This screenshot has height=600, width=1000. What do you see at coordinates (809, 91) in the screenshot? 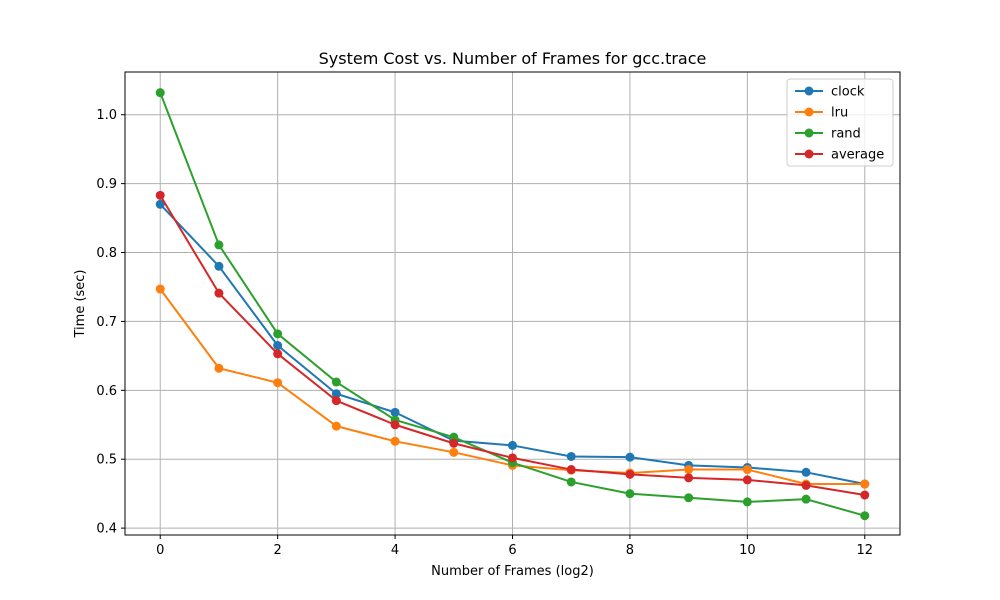
I see `legend-marker-clock` at bounding box center [809, 91].